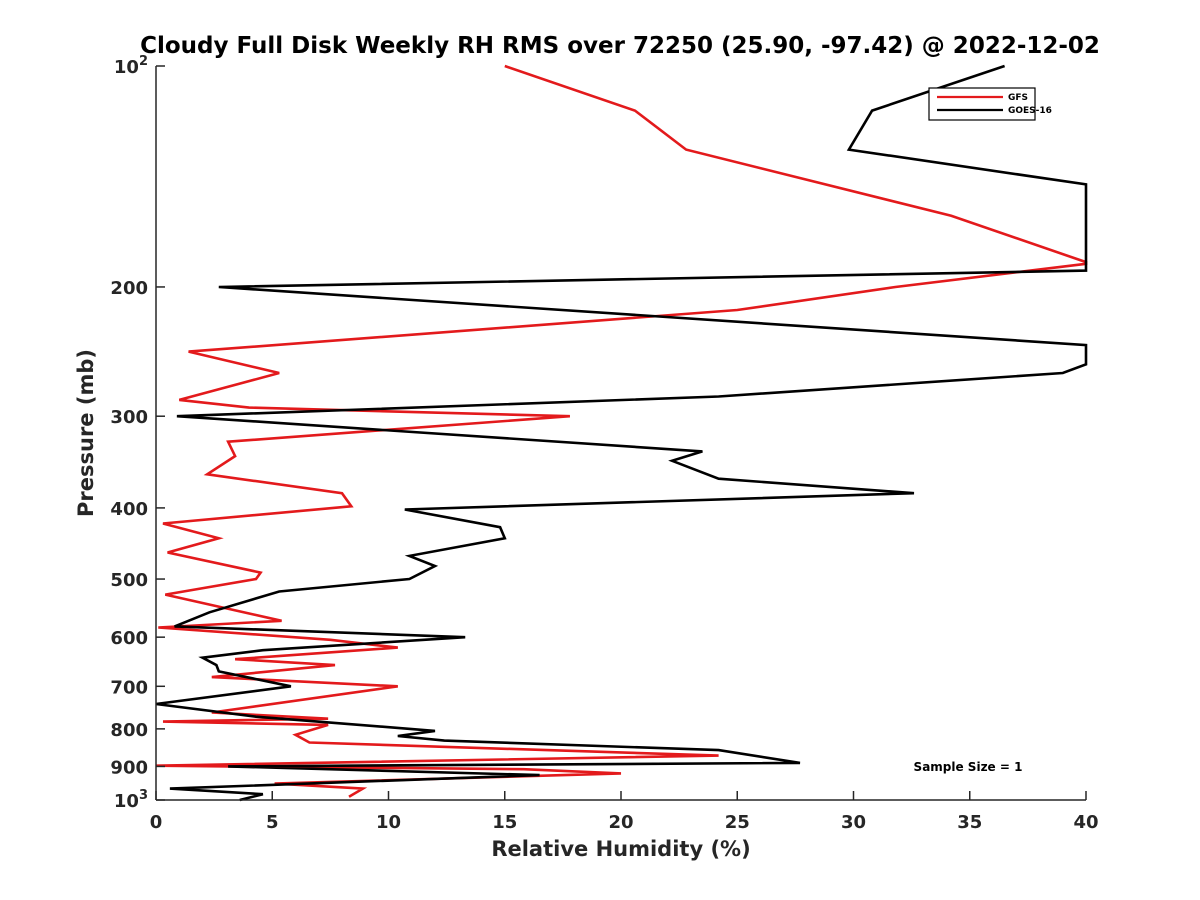 The height and width of the screenshot is (900, 1200). Describe the element at coordinates (1018, 98) in the screenshot. I see `legend-label-gfs: GFS` at that location.